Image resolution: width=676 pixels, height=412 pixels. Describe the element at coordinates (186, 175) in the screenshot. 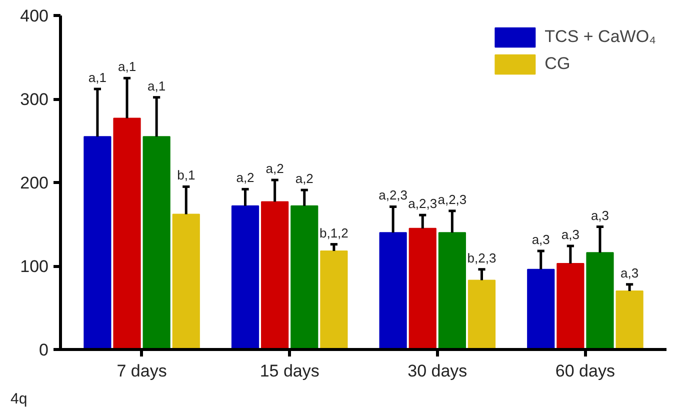

I see `annotation: b,1` at that location.